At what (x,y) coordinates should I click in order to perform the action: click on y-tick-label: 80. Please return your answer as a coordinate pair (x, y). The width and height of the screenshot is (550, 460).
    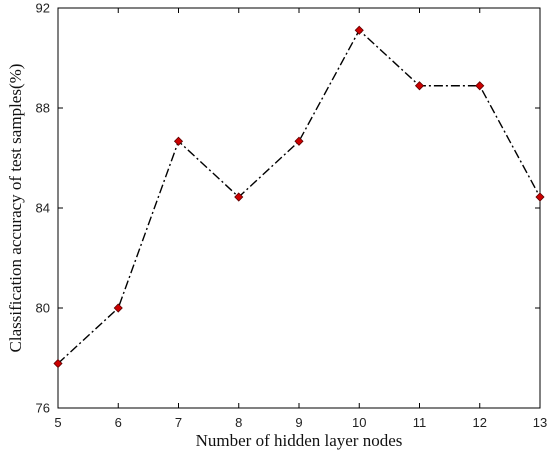
    Looking at the image, I should click on (43, 308).